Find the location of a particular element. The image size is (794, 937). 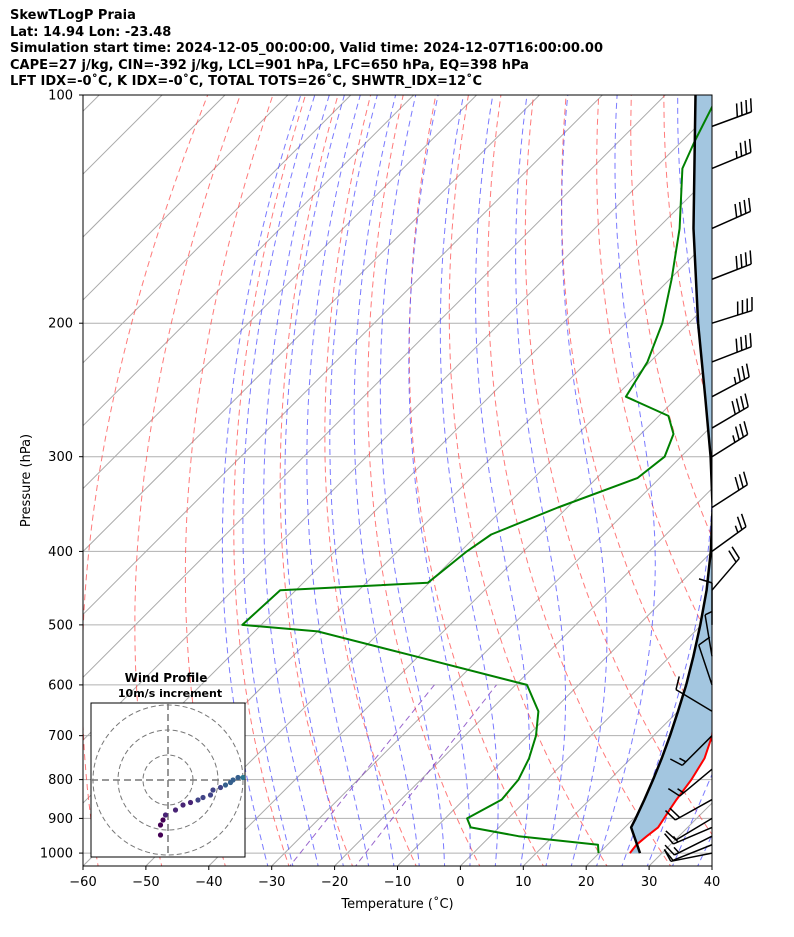

hodograph-grid is located at coordinates (168, 780).